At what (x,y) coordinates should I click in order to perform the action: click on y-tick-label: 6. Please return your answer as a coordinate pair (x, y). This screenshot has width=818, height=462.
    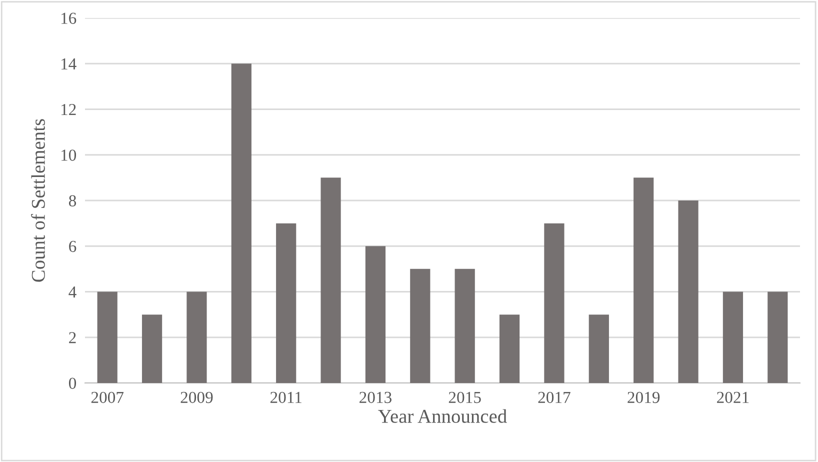
    Looking at the image, I should click on (72, 246).